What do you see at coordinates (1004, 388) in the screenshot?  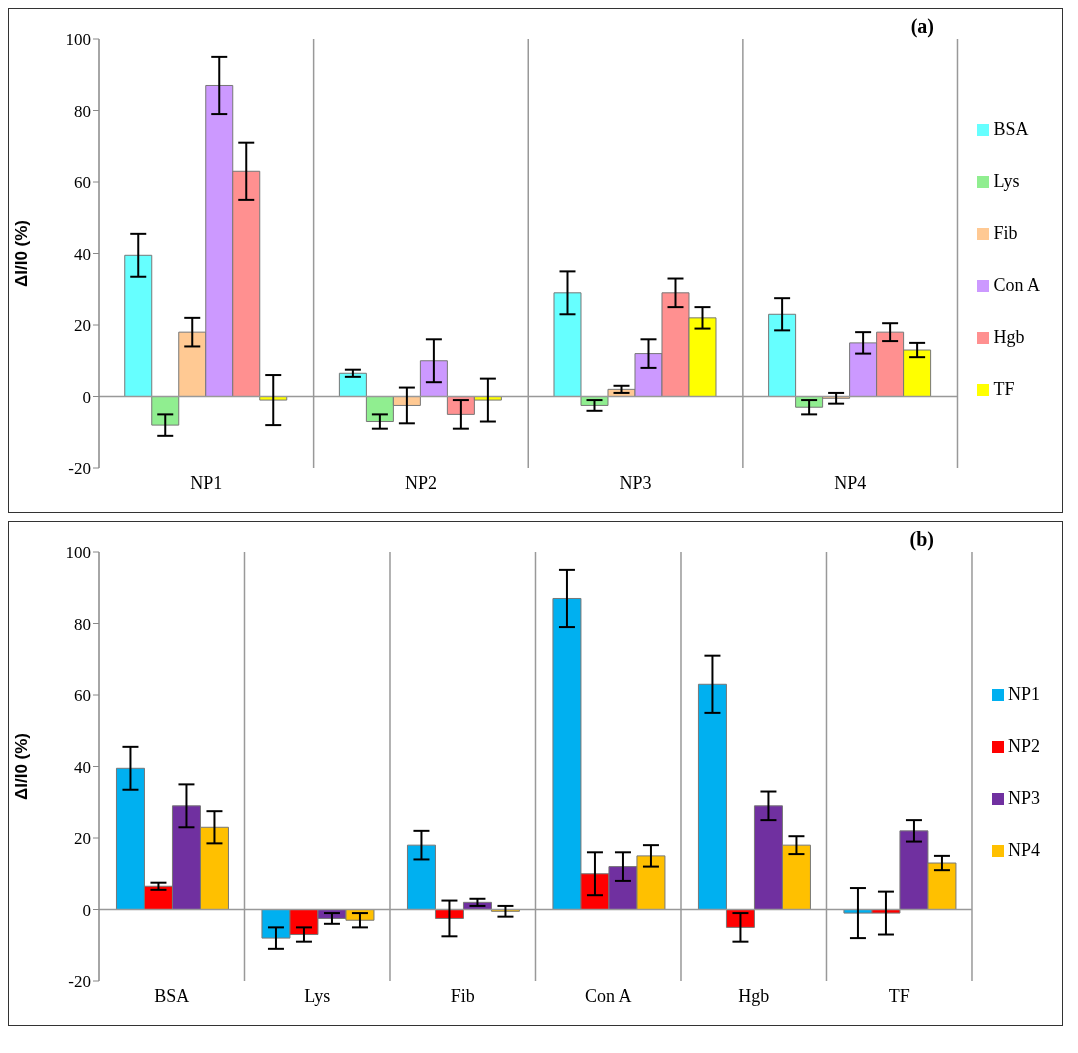 I see `legend-label: TF` at bounding box center [1004, 388].